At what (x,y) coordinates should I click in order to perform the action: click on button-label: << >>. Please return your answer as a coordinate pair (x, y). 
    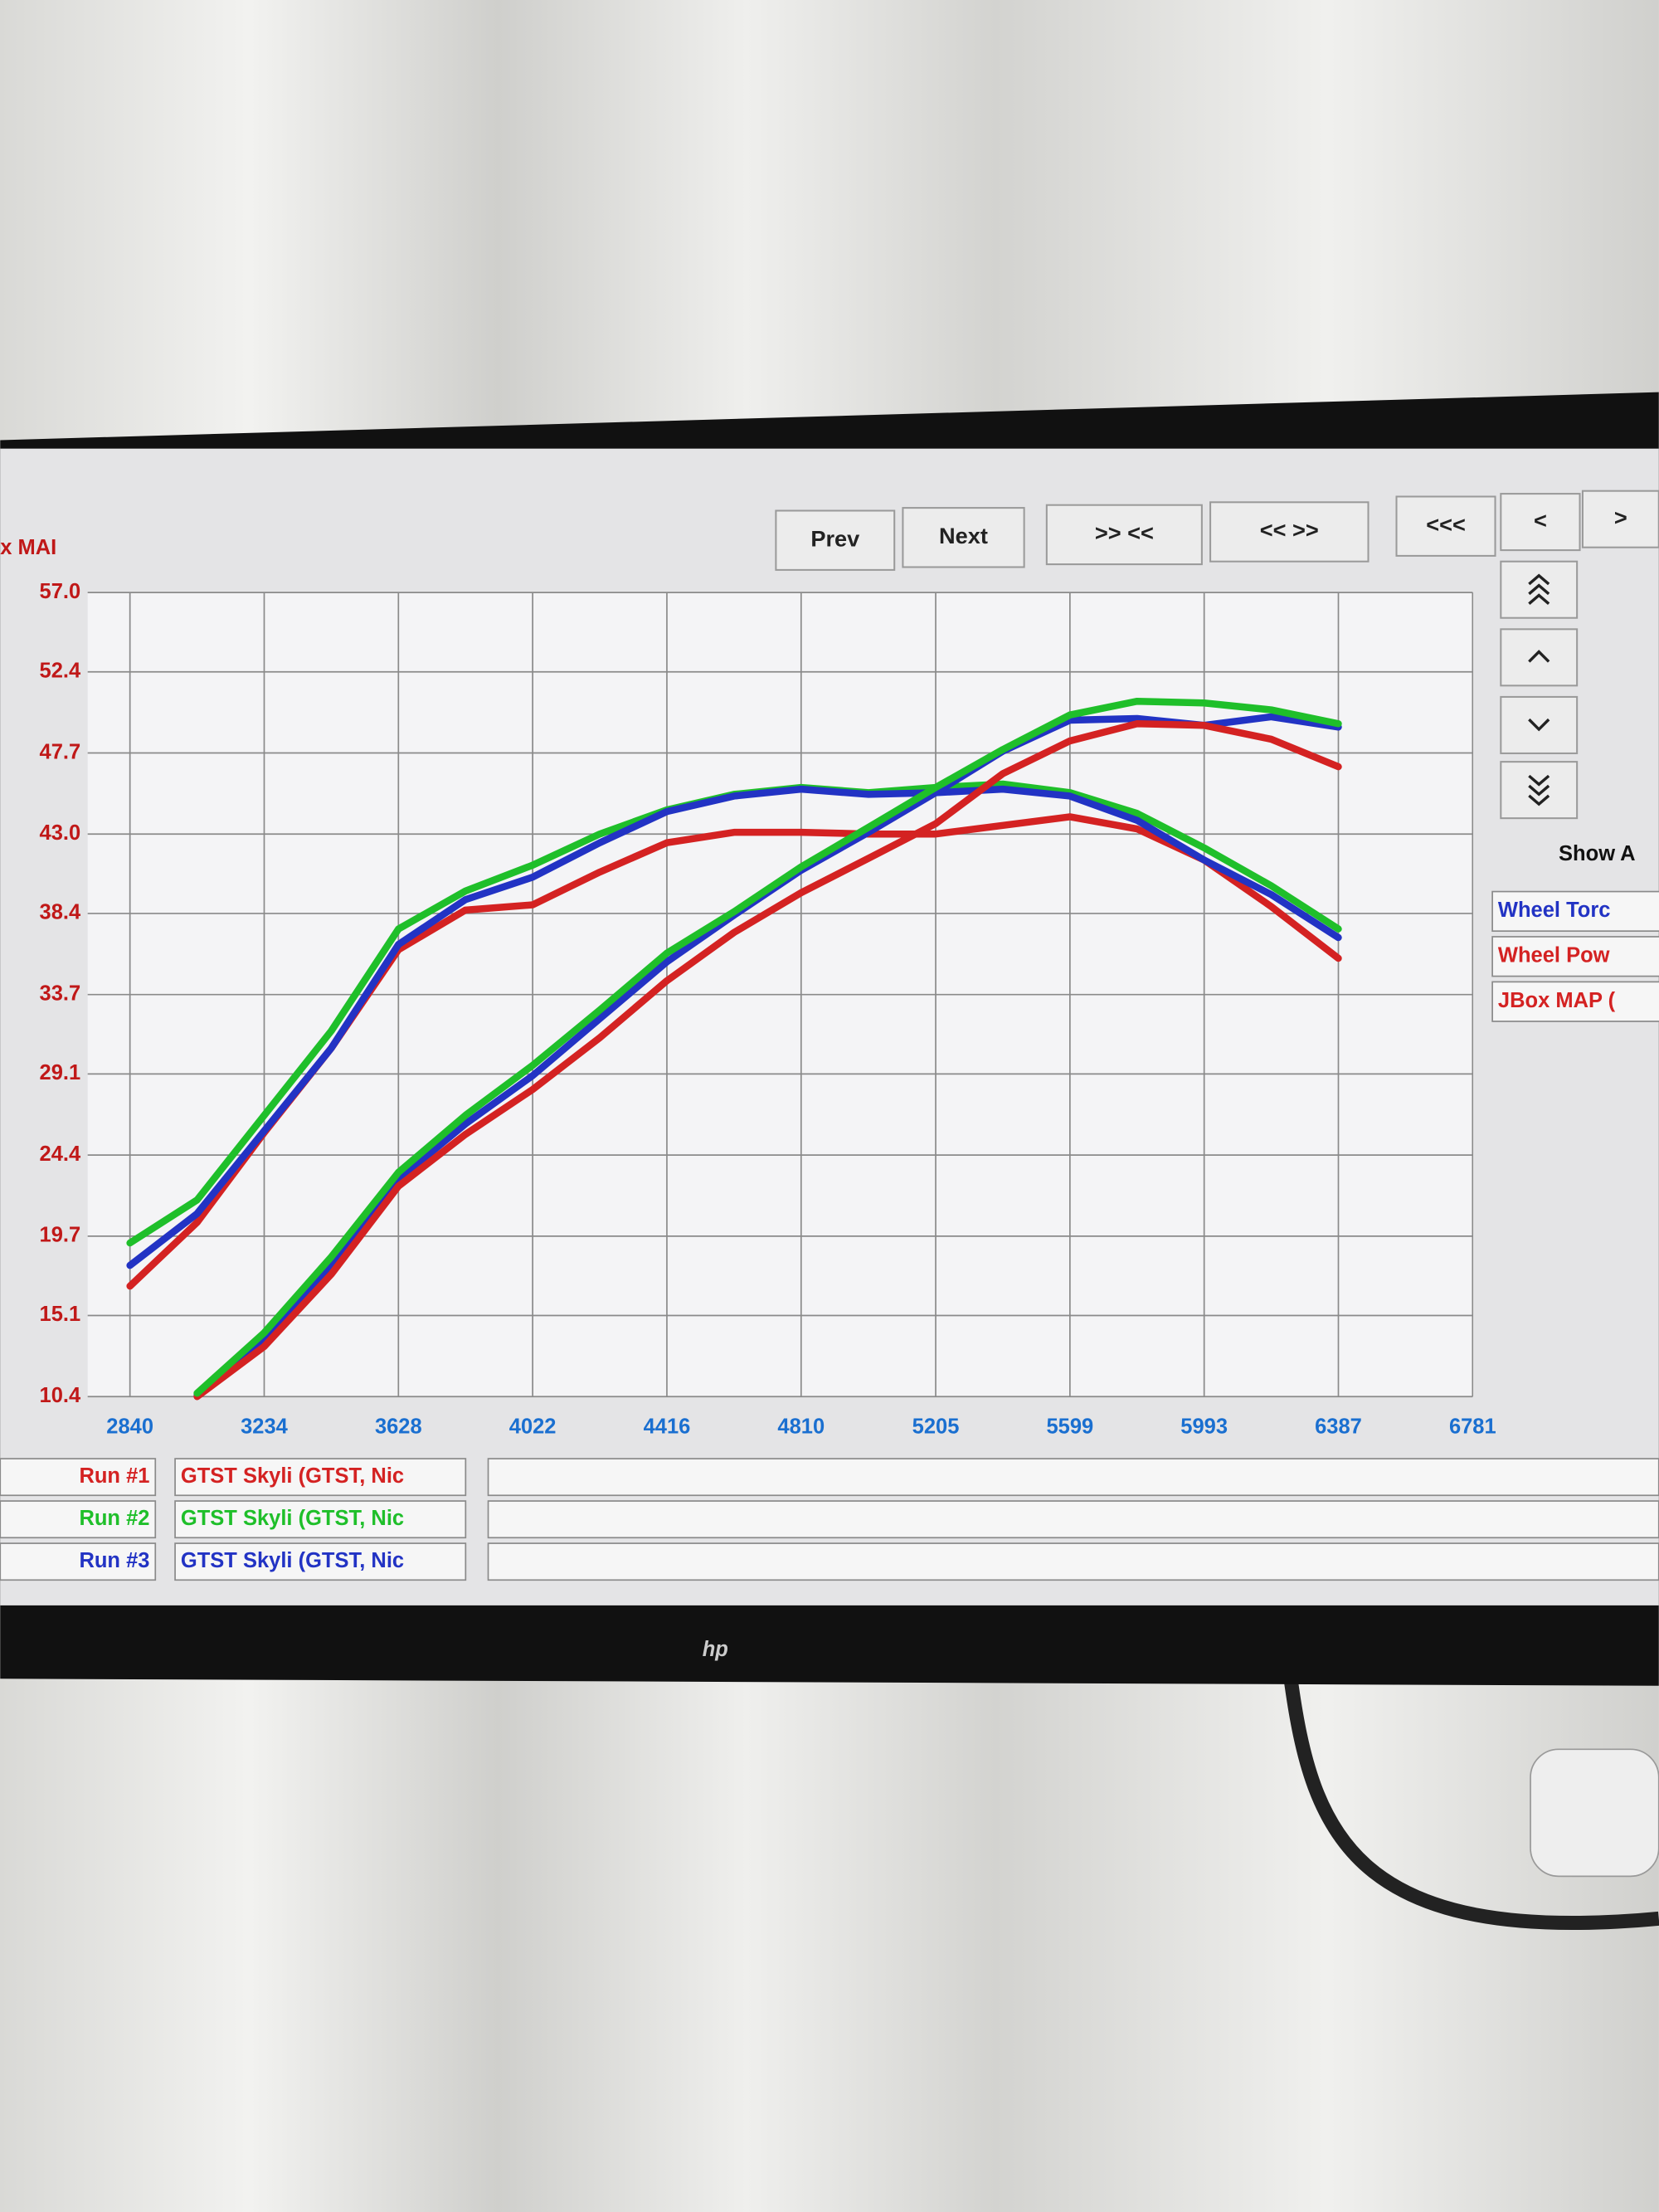
    Looking at the image, I should click on (1289, 530).